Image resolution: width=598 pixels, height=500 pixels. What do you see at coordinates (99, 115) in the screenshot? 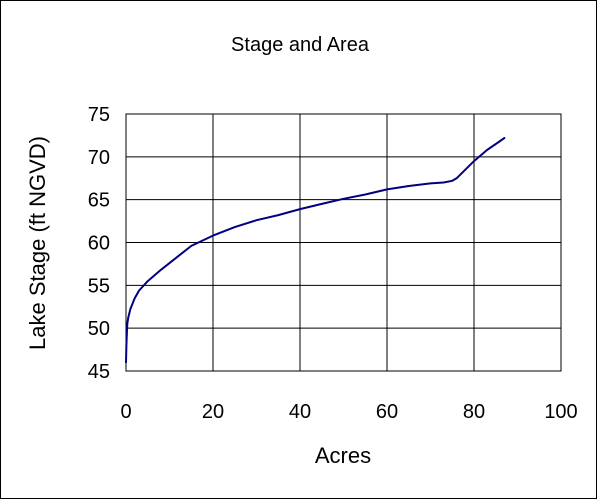
I see `y-tick-label: 75` at bounding box center [99, 115].